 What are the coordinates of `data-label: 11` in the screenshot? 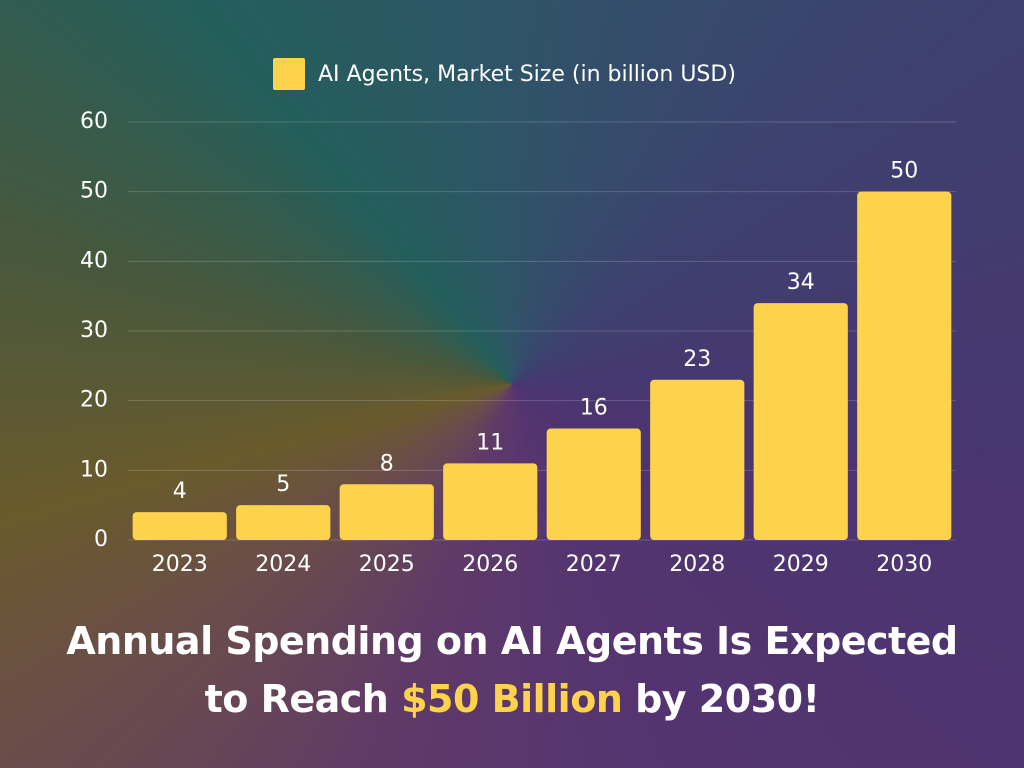 It's located at (490, 442).